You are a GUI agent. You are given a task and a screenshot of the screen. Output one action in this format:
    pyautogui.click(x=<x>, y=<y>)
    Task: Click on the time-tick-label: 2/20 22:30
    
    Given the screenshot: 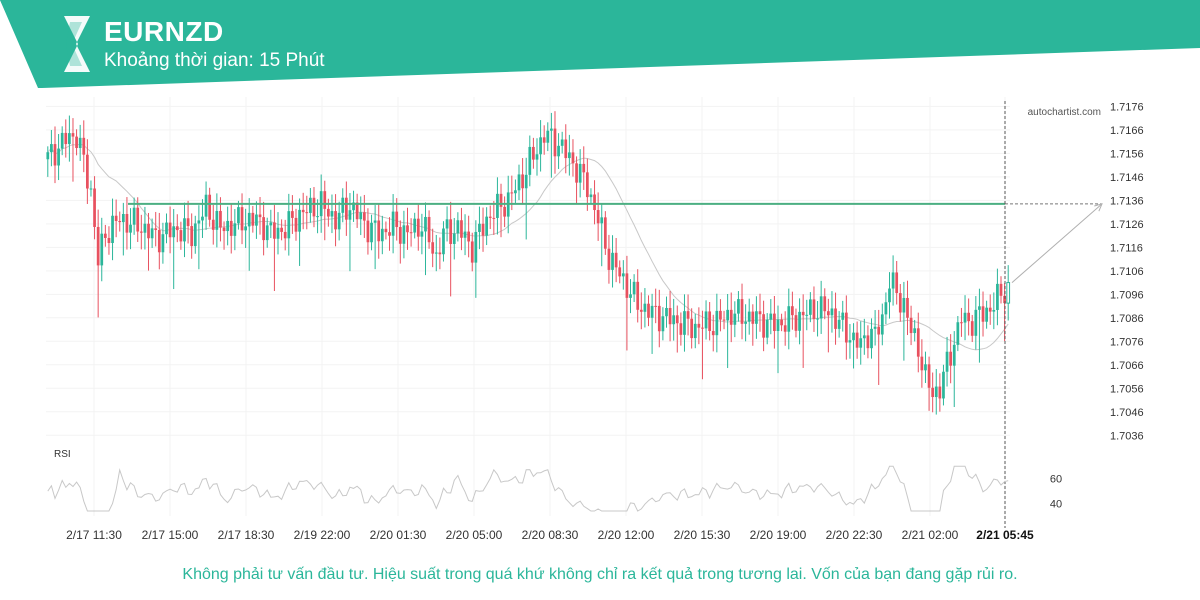 What is the action you would take?
    pyautogui.click(x=854, y=535)
    